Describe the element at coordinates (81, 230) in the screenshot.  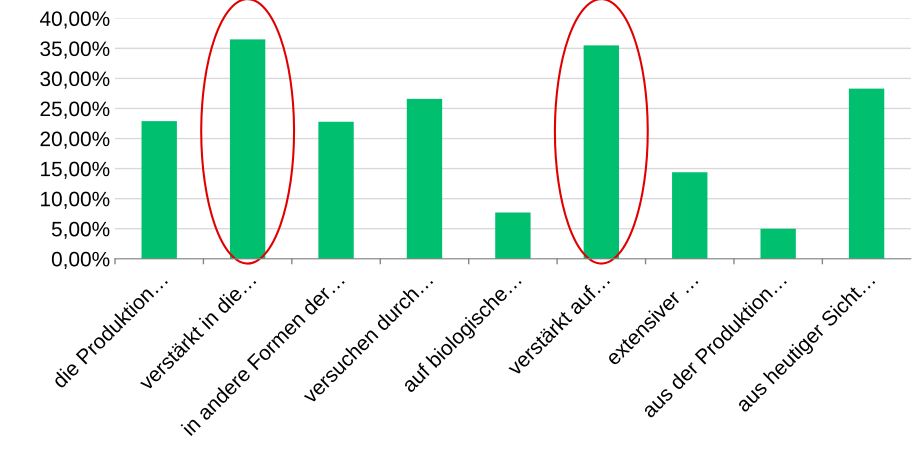
I see `y-tick-label: 5,00%` at that location.